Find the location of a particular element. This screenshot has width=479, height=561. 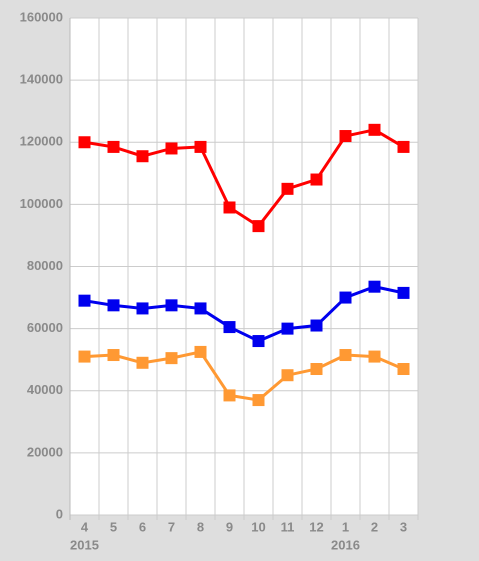

x-tick-label: 3 is located at coordinates (403, 526).